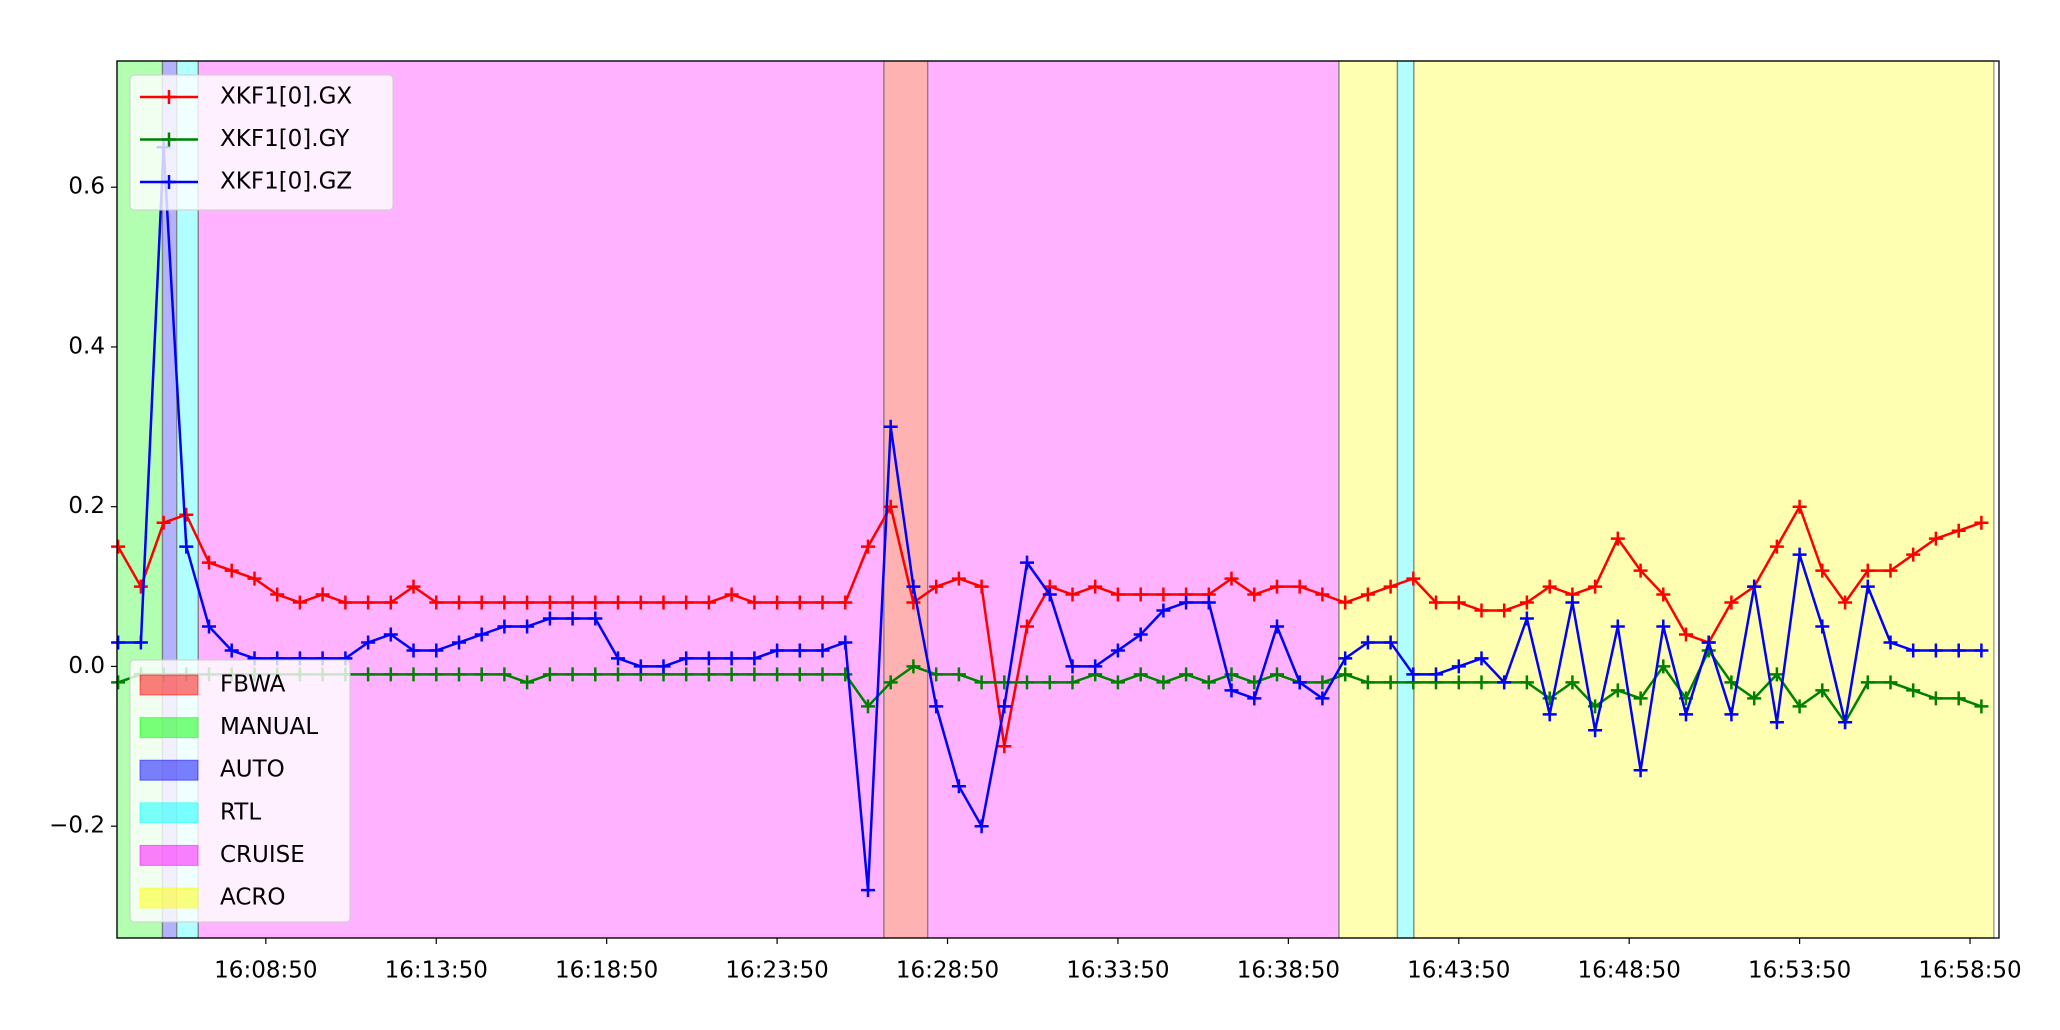 Image resolution: width=2060 pixels, height=1030 pixels. I want to click on x-tick-label: 16:08:50, so click(265, 971).